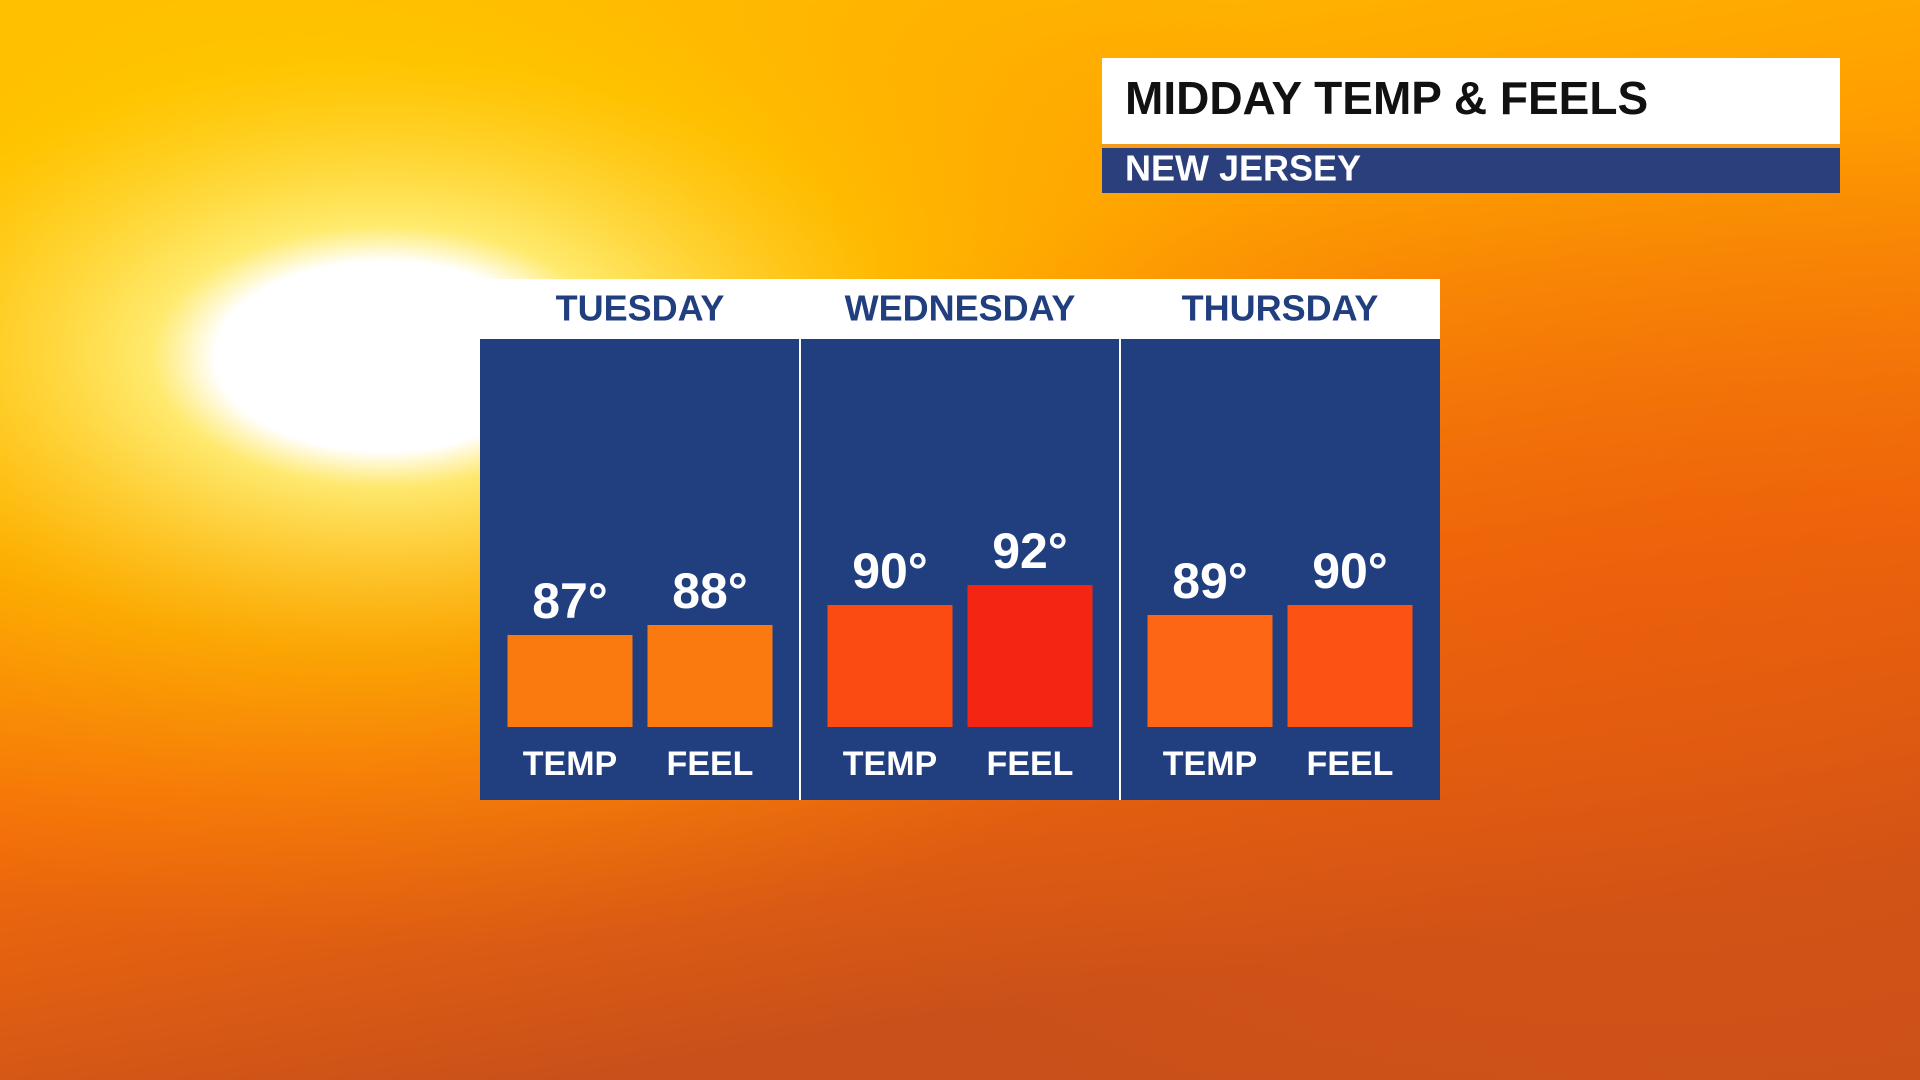 This screenshot has width=1920, height=1080. I want to click on value-label: 92°, so click(1030, 551).